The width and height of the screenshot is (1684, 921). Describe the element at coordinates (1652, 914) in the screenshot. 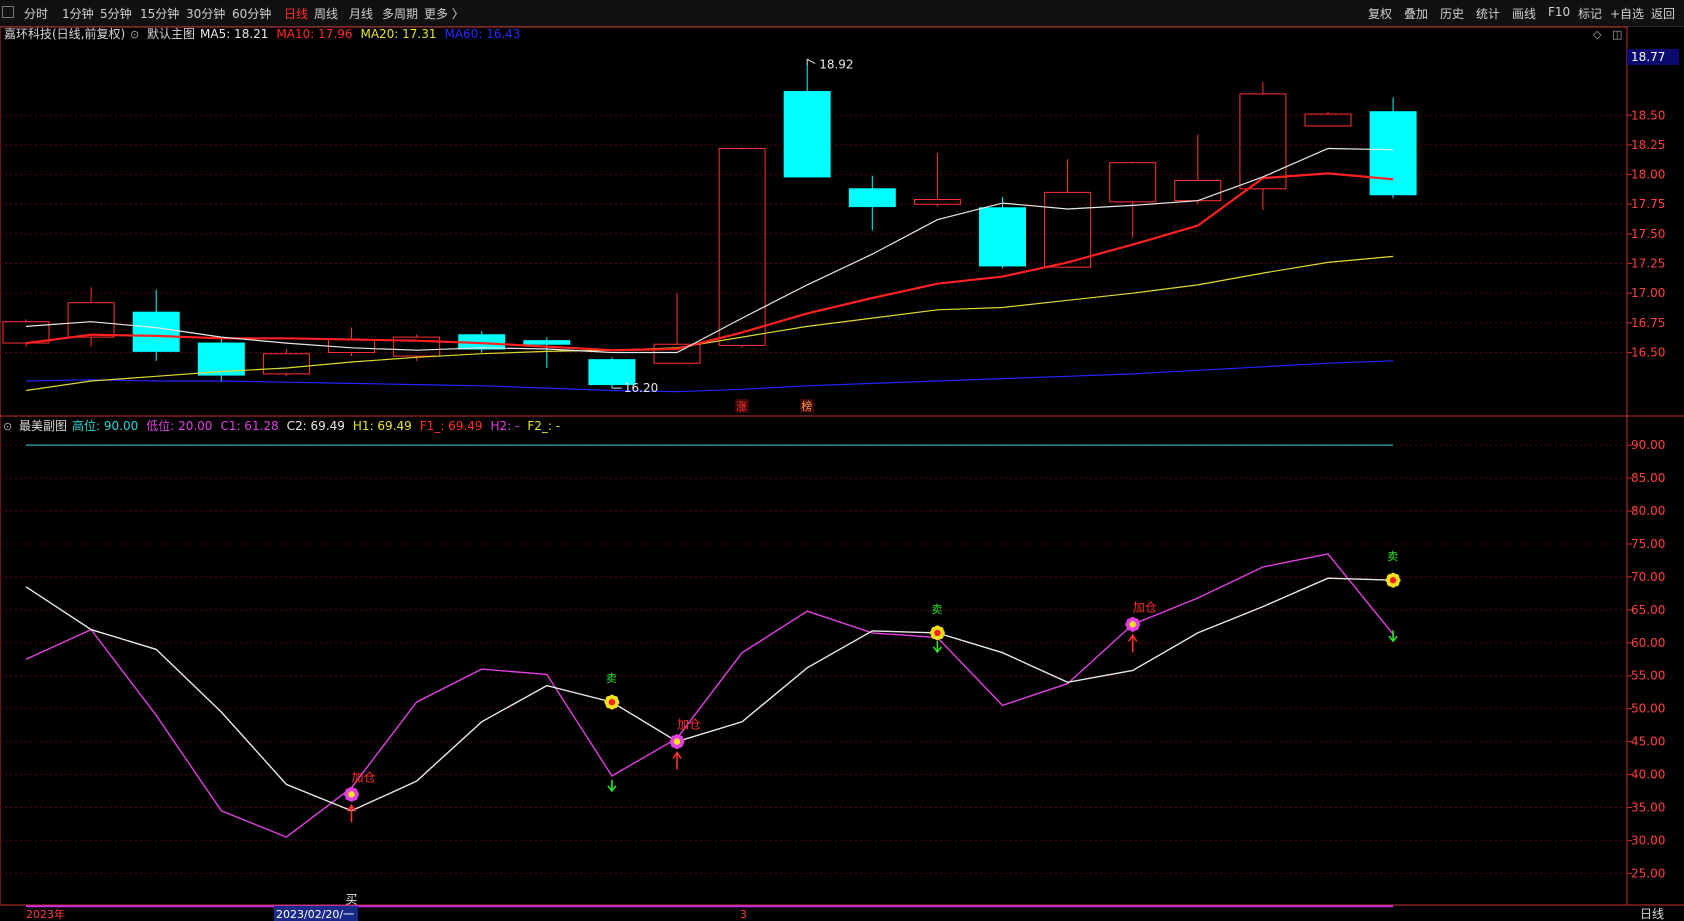

I see `period-label: 日线` at that location.